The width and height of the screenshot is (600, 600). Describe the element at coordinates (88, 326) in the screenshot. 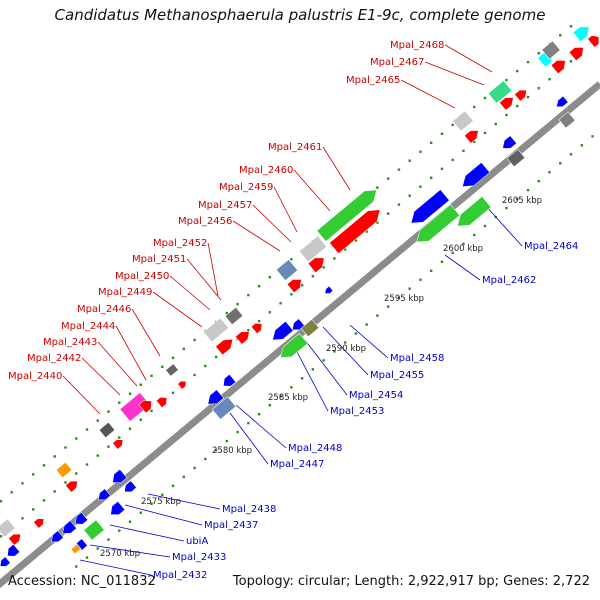

I see `gene-label-forward: Mpal_2444` at that location.